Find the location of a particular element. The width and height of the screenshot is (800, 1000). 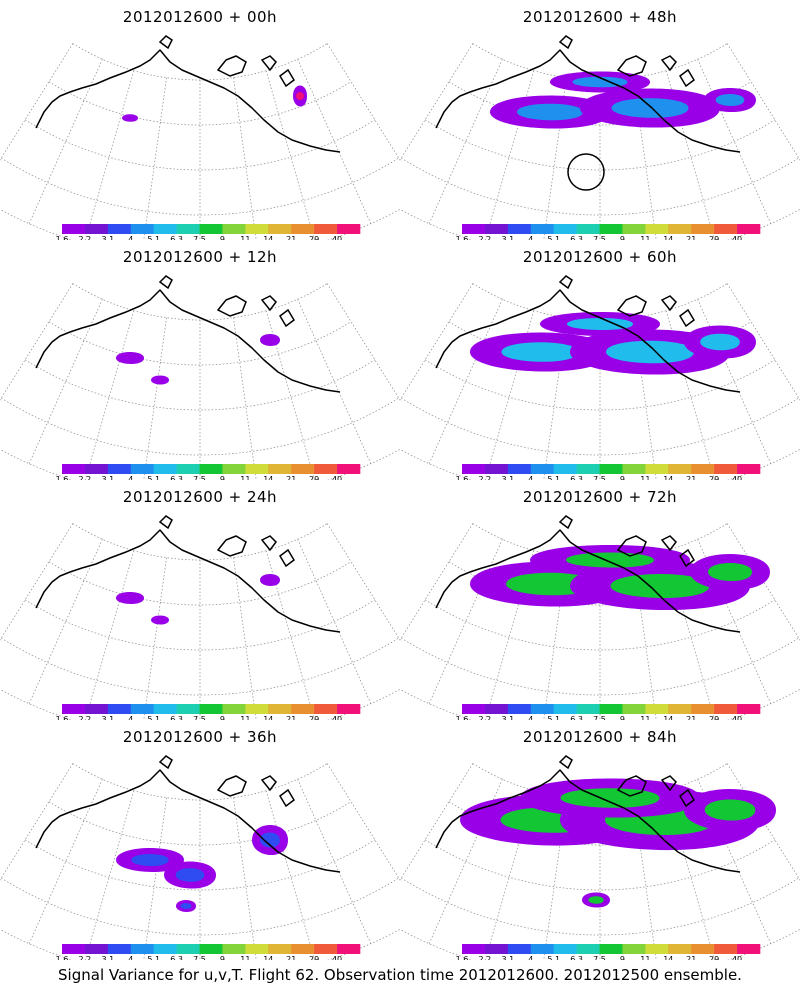

panel-title: 2012012600 + 60h is located at coordinates (600, 257).